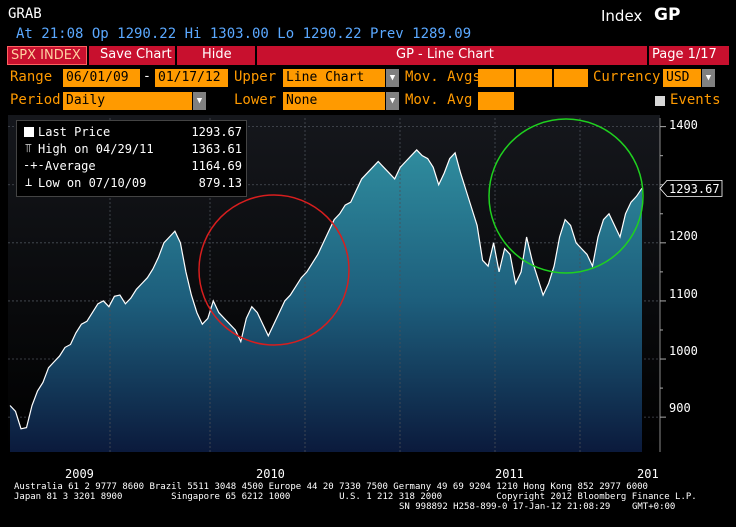  I want to click on chart-title: GP - Line Chart, so click(445, 54).